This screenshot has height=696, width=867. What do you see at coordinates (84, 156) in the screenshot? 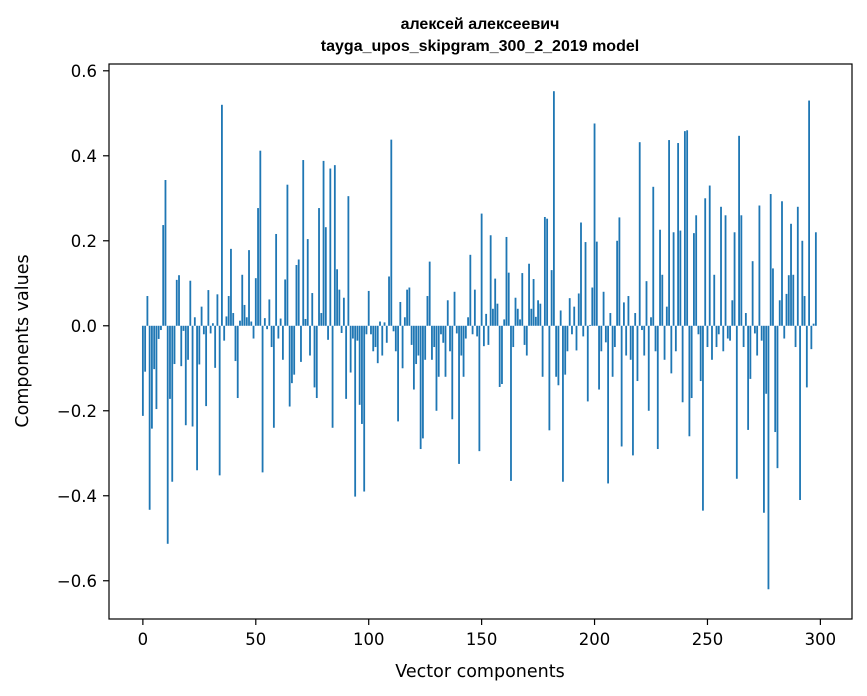
I see `y-tick-label-5: 0.4` at bounding box center [84, 156].